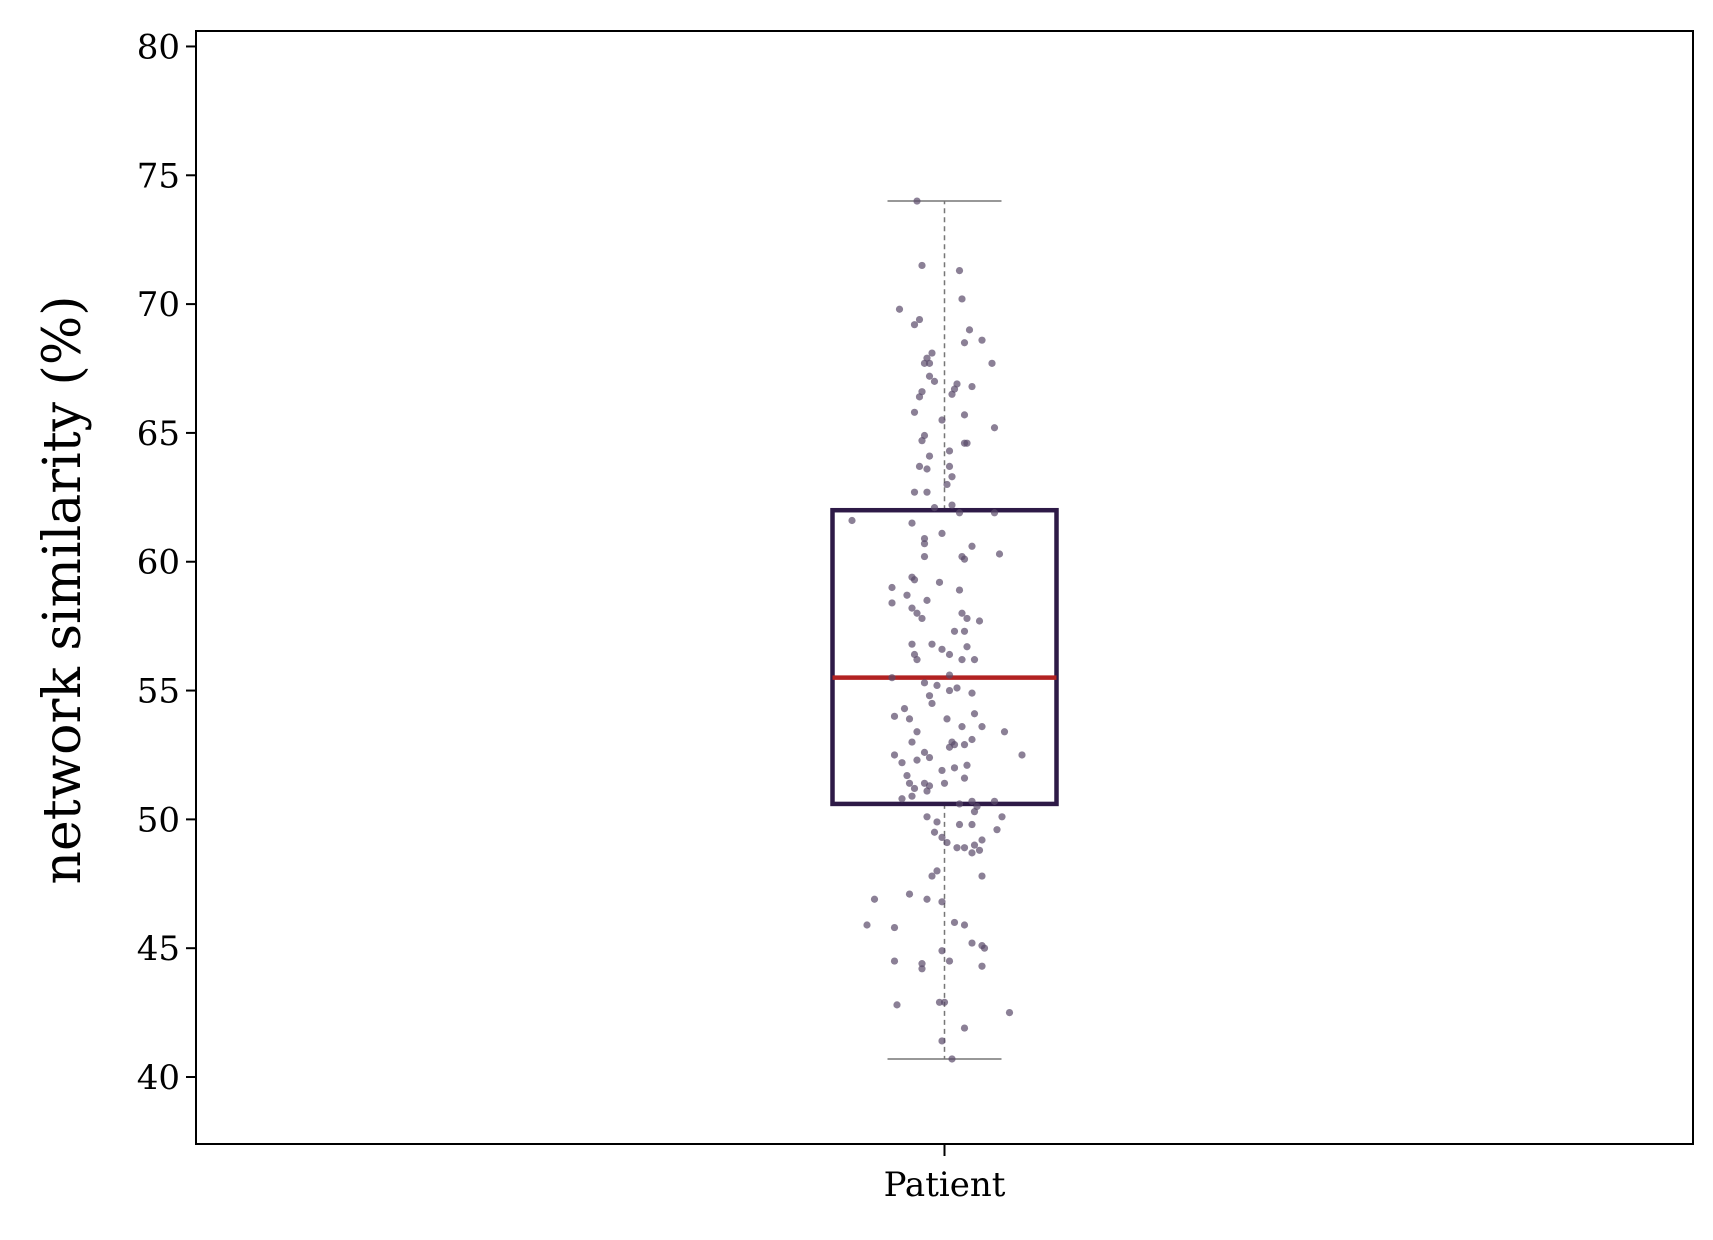 The height and width of the screenshot is (1240, 1713). I want to click on y-tick-label: 60, so click(158, 563).